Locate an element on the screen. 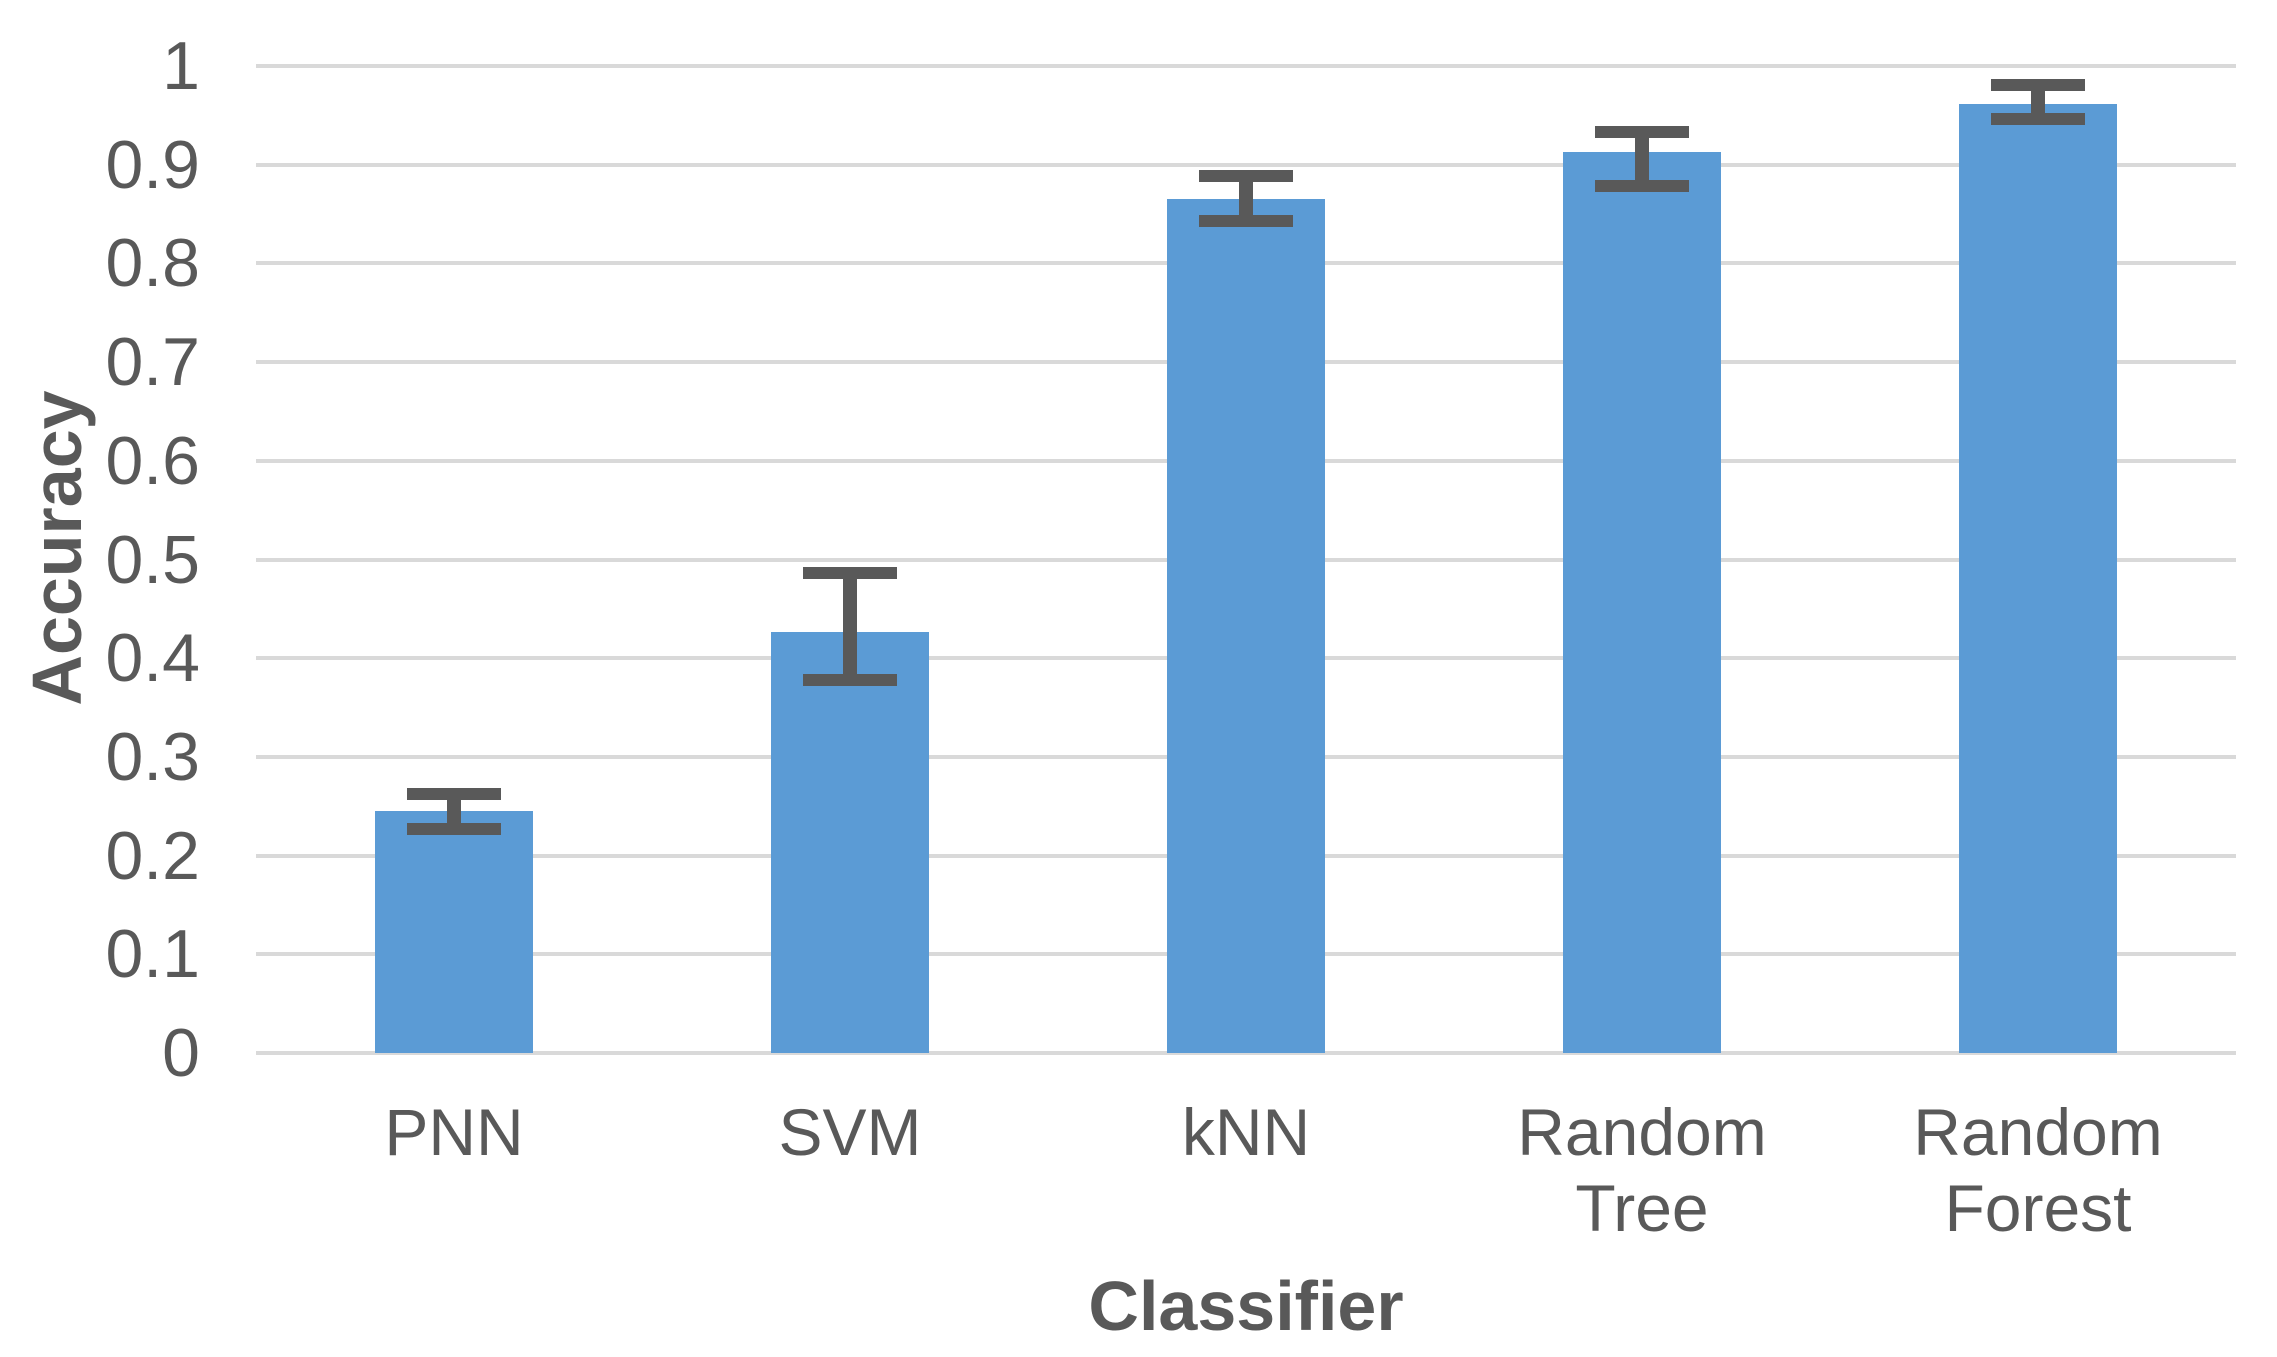 Image resolution: width=2277 pixels, height=1357 pixels. error-bar-stem-knn is located at coordinates (1246, 198).